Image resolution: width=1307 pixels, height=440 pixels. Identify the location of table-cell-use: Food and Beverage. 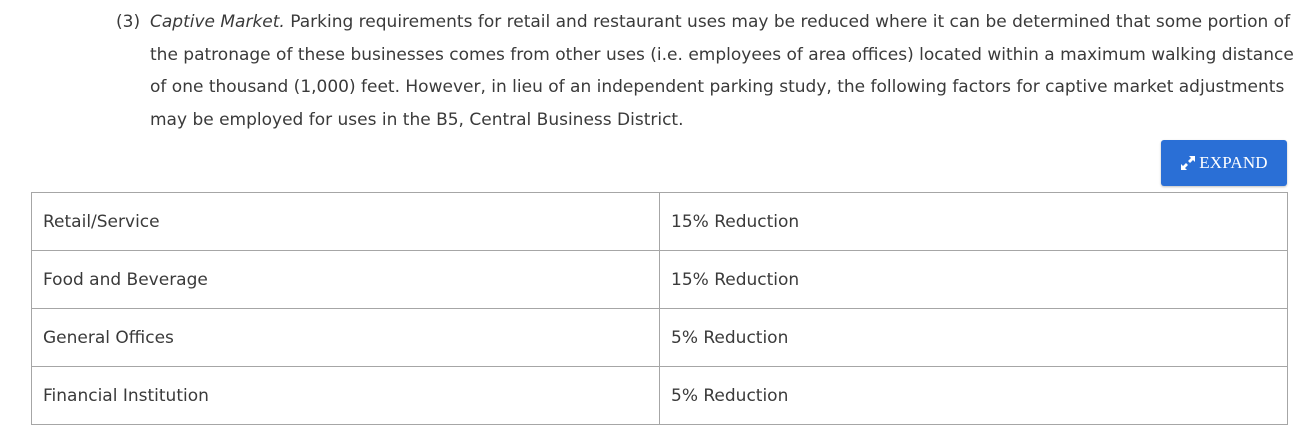
(345, 279).